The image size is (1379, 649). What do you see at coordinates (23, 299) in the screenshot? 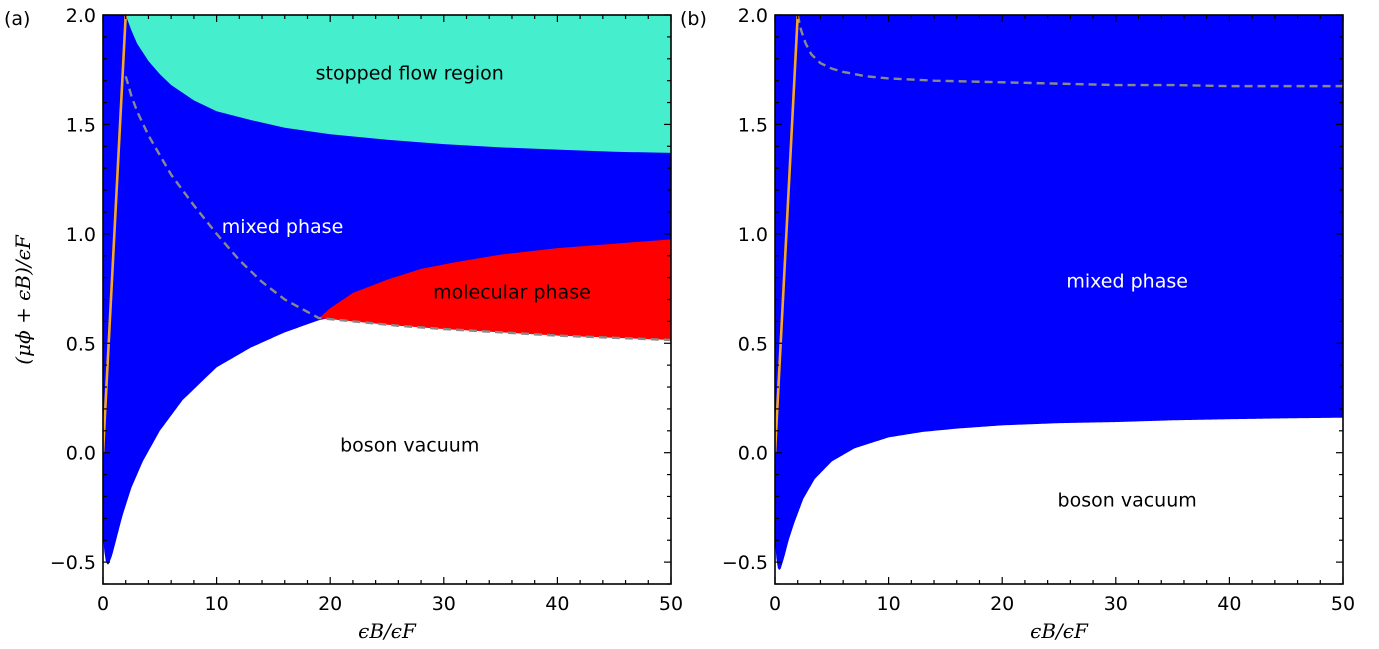
I see `y-axis-label: (μϕ + ϵB)/ϵF` at bounding box center [23, 299].